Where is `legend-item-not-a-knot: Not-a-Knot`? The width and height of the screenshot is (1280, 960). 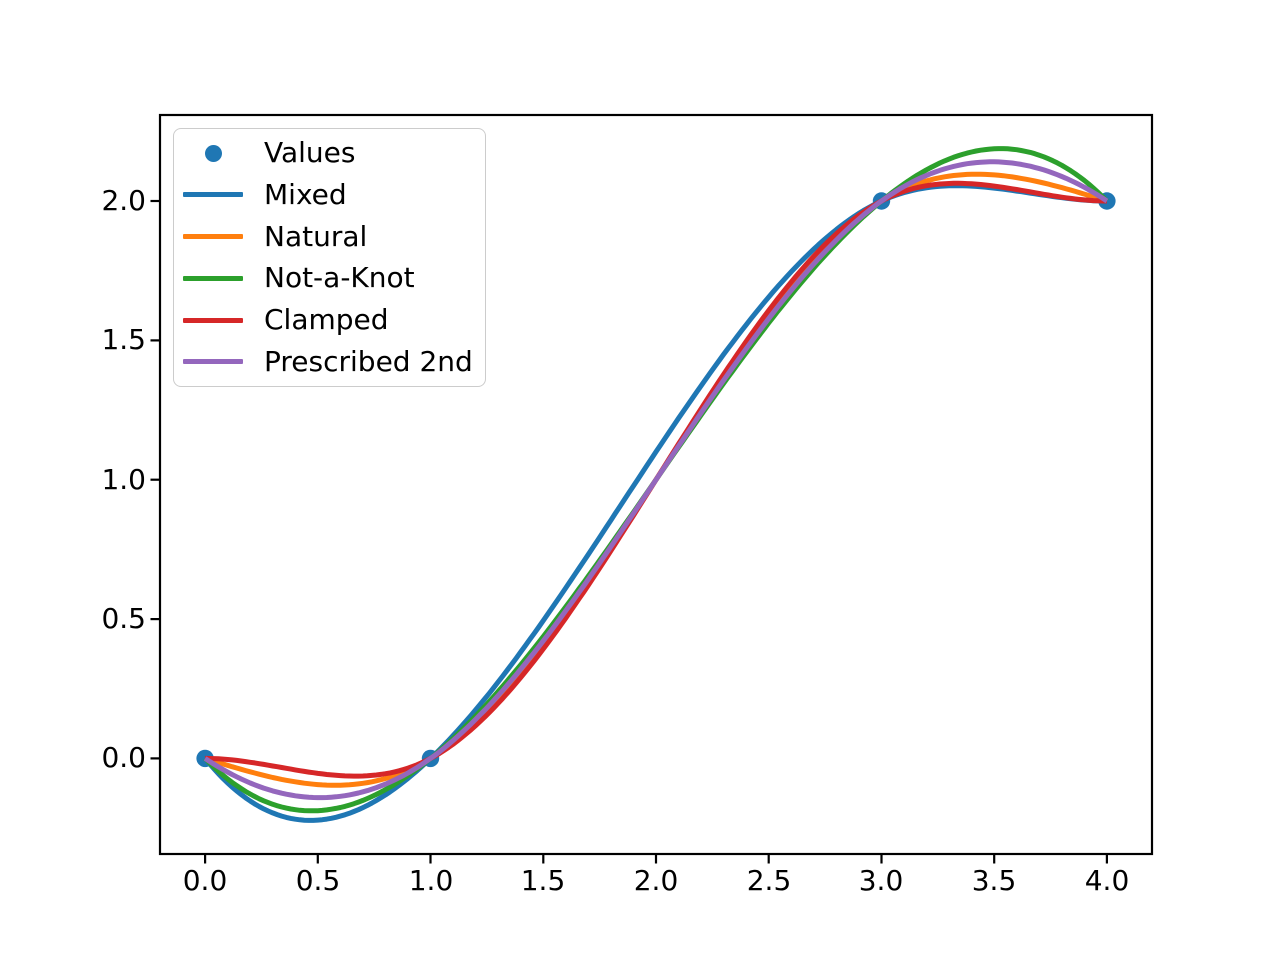
legend-item-not-a-knot: Not-a-Knot is located at coordinates (328, 278).